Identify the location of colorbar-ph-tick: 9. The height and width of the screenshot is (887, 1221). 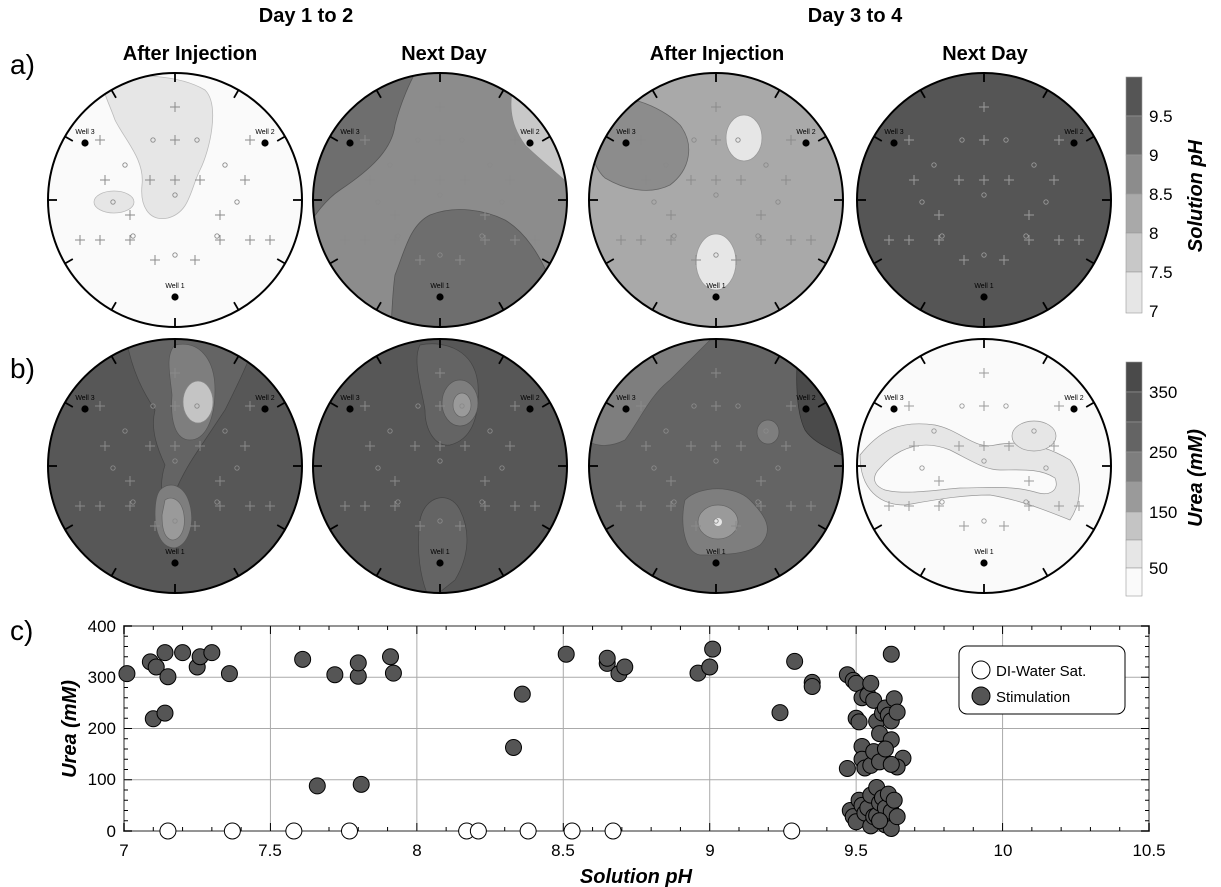
(1153, 155).